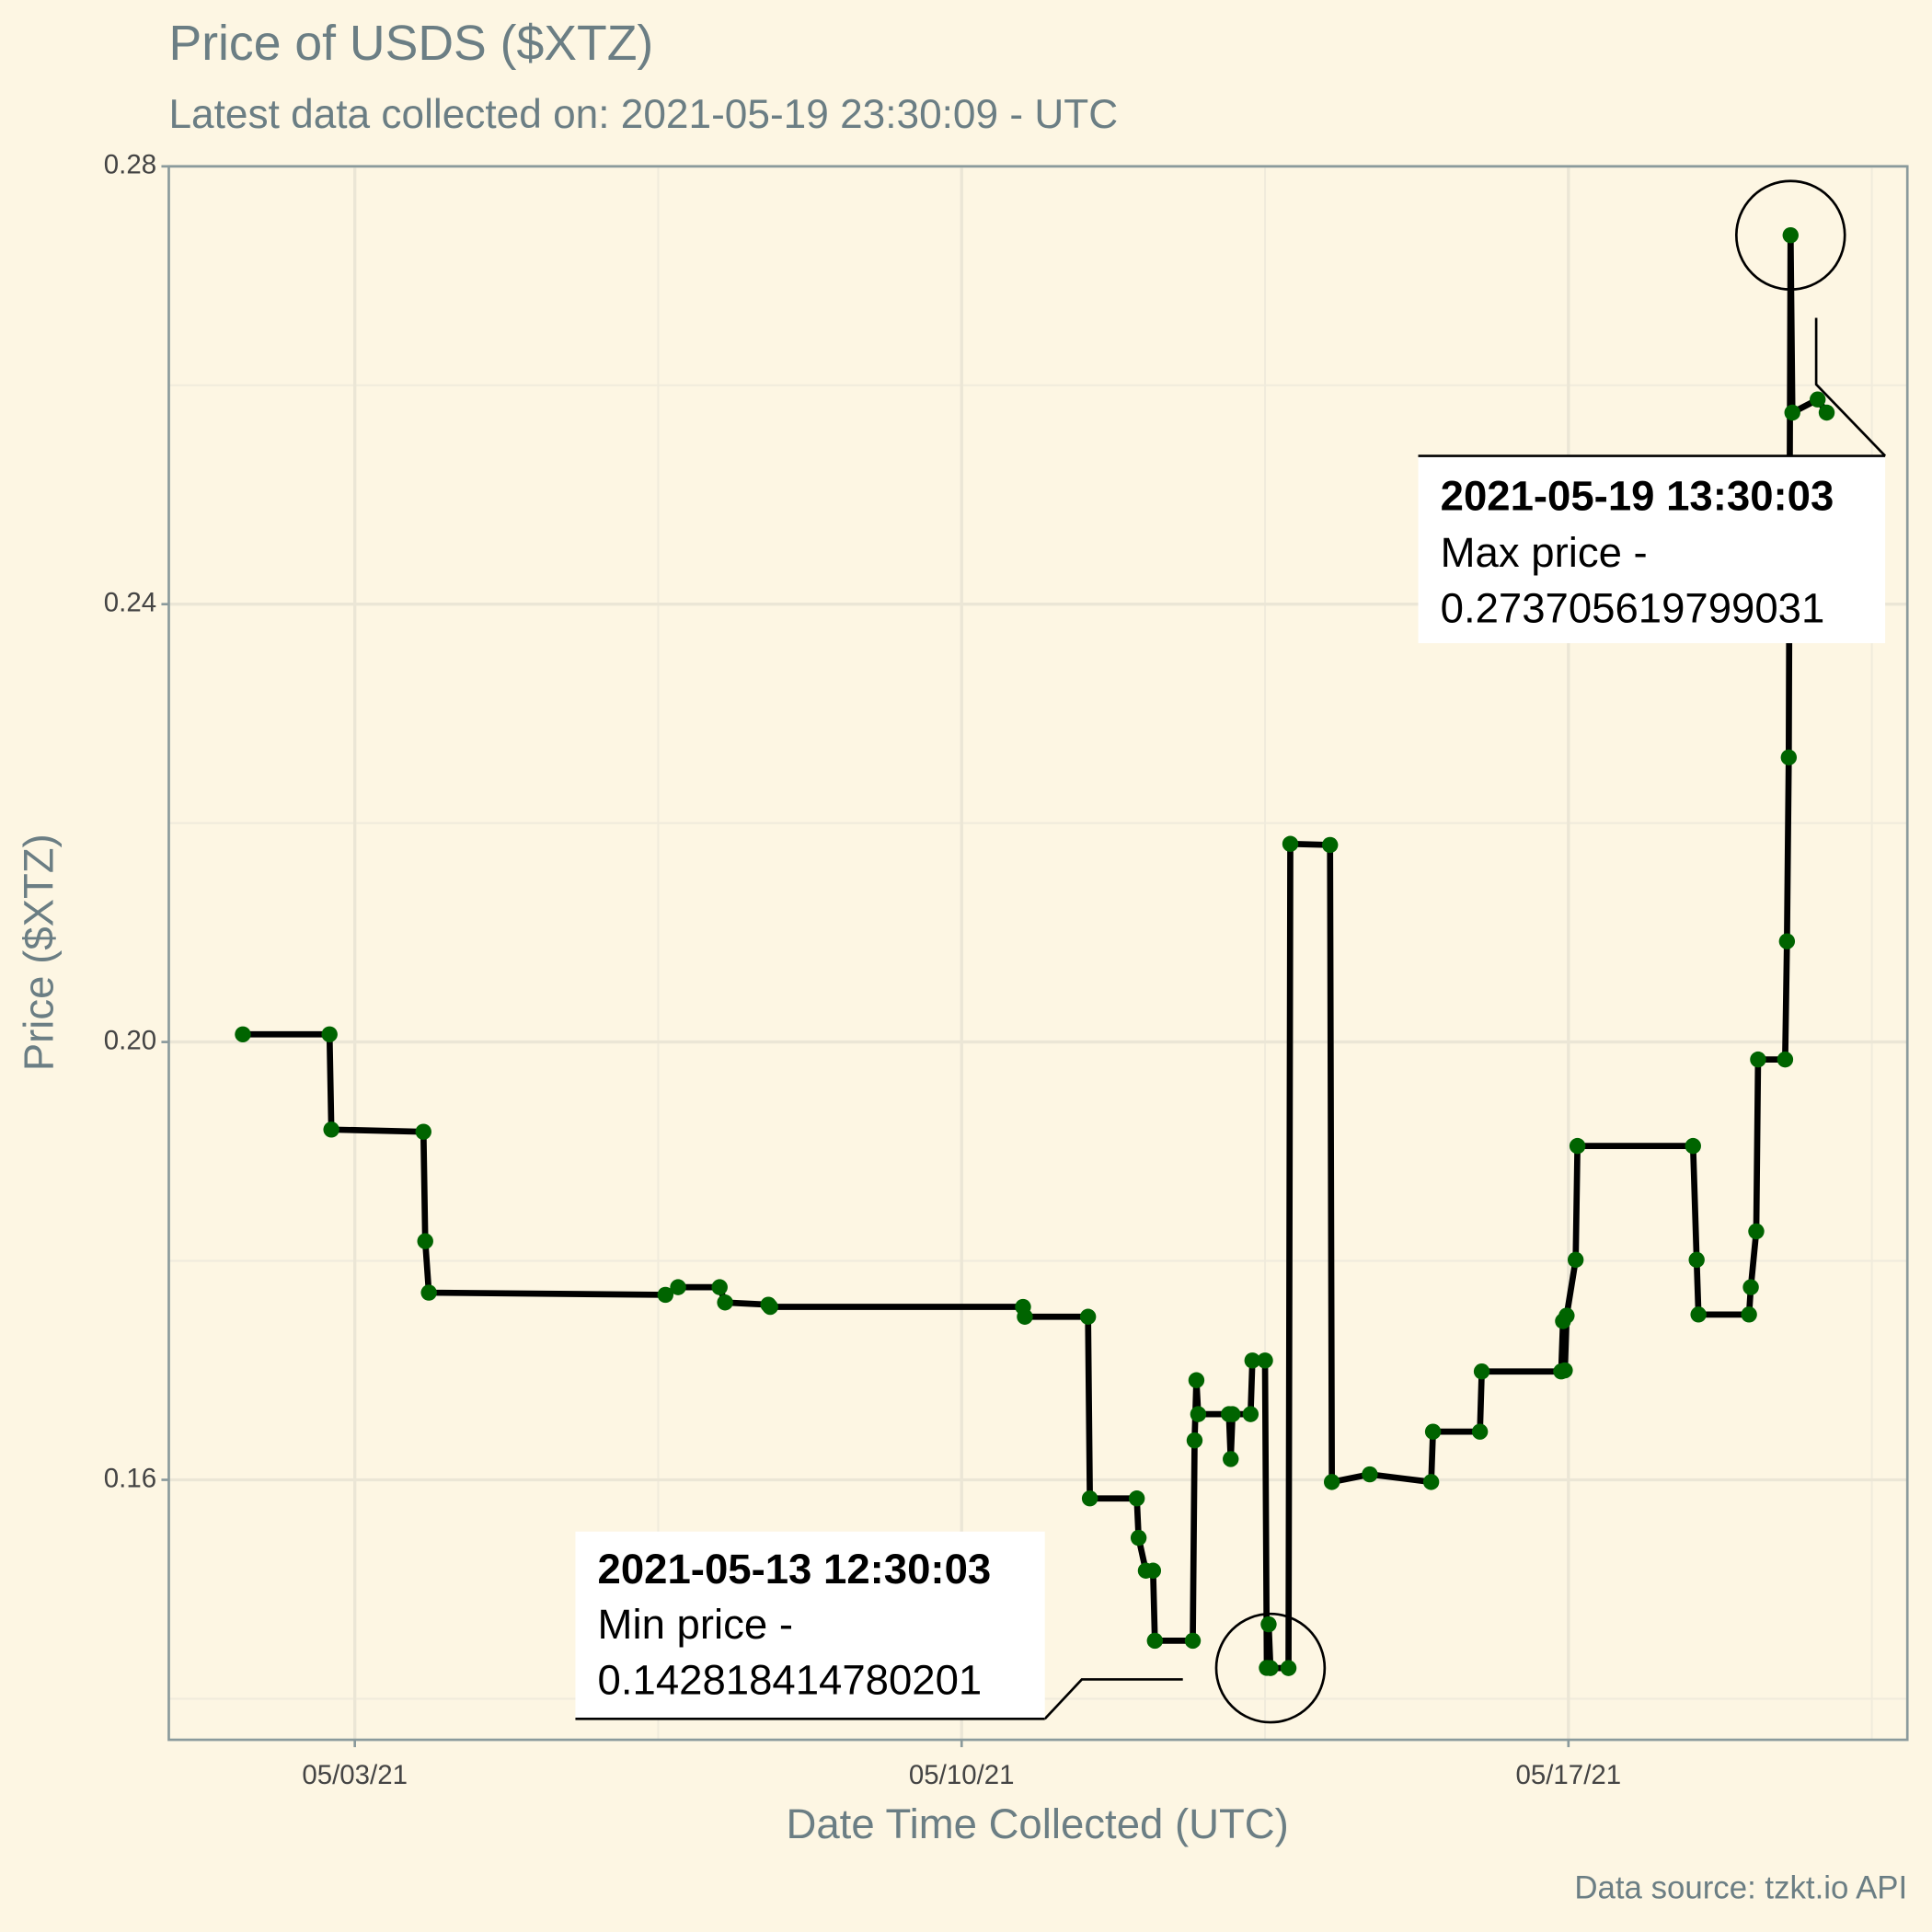 Image resolution: width=1932 pixels, height=1932 pixels. I want to click on annotation-title: 2021-05-13 12:30:03, so click(795, 1569).